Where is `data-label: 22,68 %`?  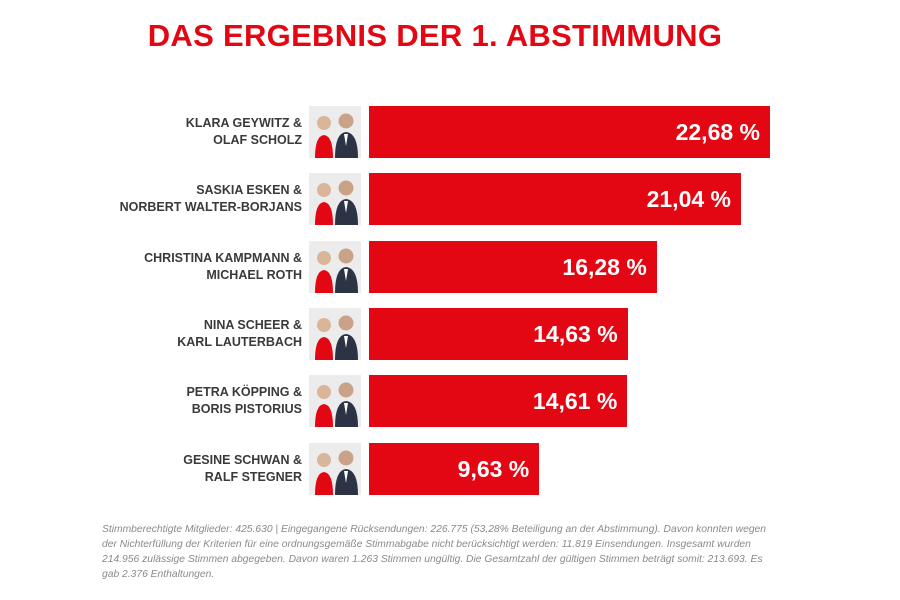 data-label: 22,68 % is located at coordinates (717, 132).